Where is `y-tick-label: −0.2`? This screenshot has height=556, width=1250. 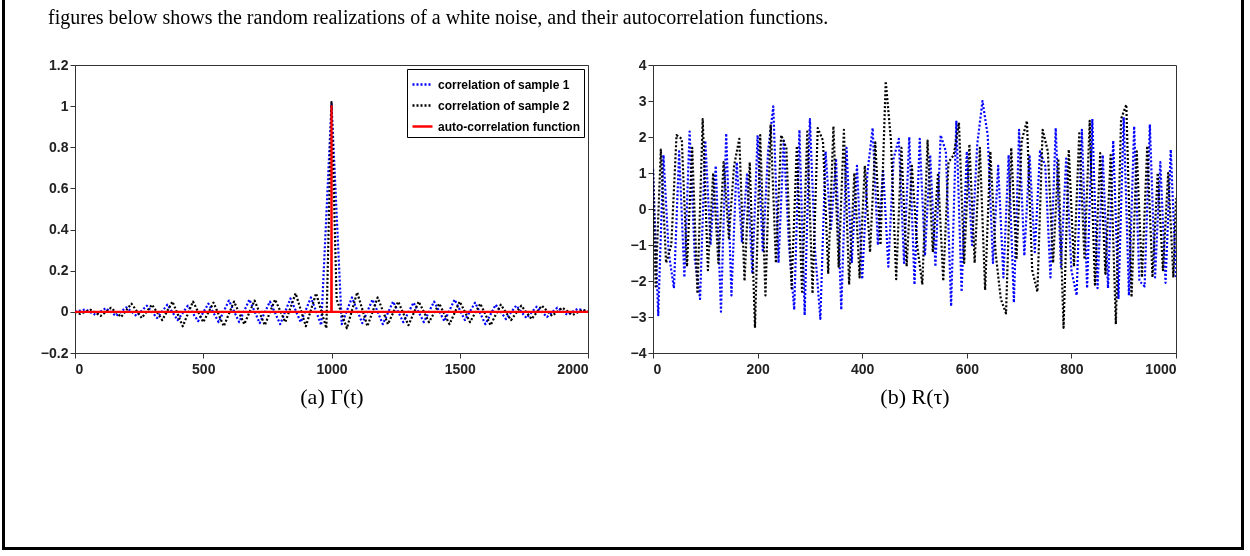
y-tick-label: −0.2 is located at coordinates (54, 352).